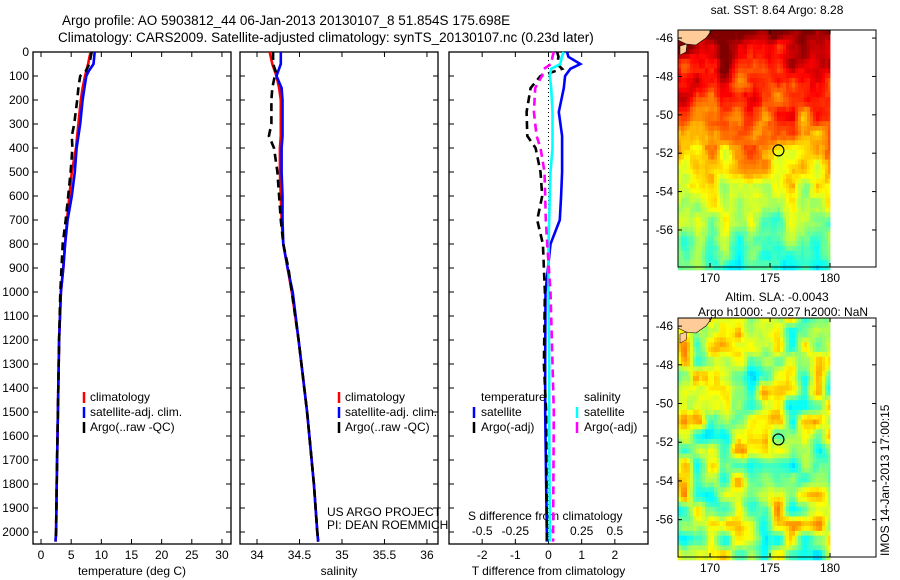 The height and width of the screenshot is (580, 900). What do you see at coordinates (754, 439) in the screenshot?
I see `map-2-field` at bounding box center [754, 439].